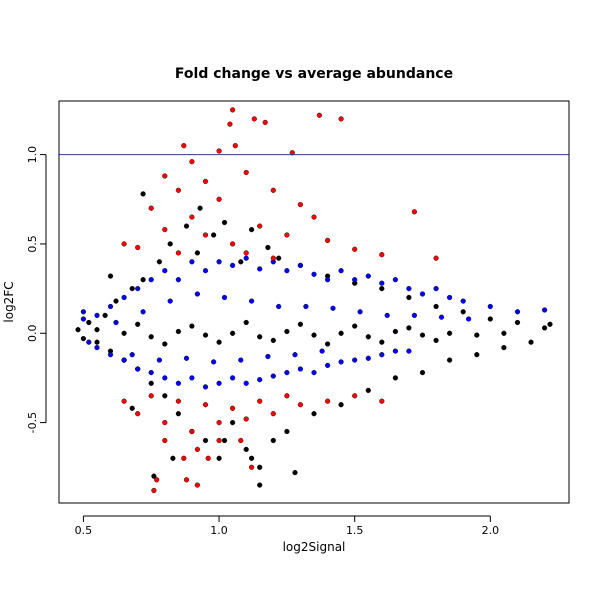 This screenshot has height=600, width=600. What do you see at coordinates (32, 334) in the screenshot?
I see `y-tick-label: 0.0` at bounding box center [32, 334].